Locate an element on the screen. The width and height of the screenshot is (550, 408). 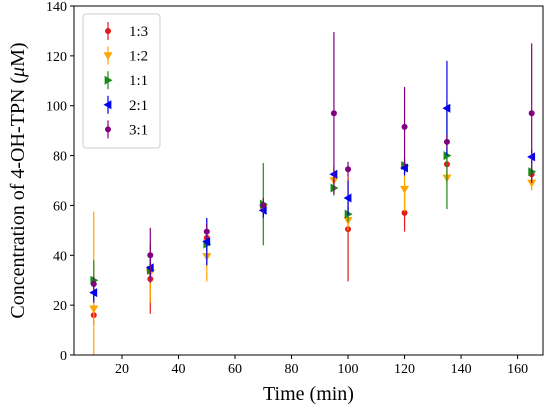
y-tick-label: 80 is located at coordinates (60, 157).